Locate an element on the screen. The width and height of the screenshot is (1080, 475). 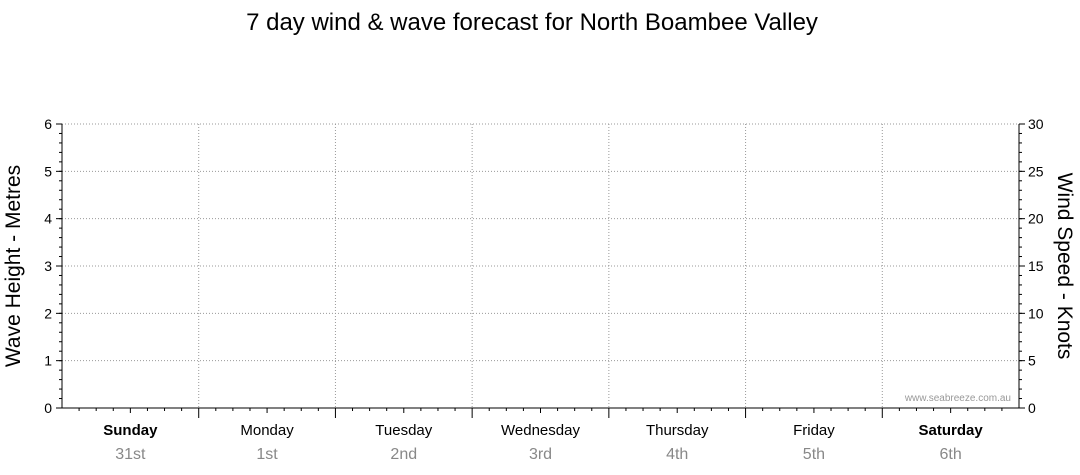
right-tick-label: 15 is located at coordinates (1036, 266).